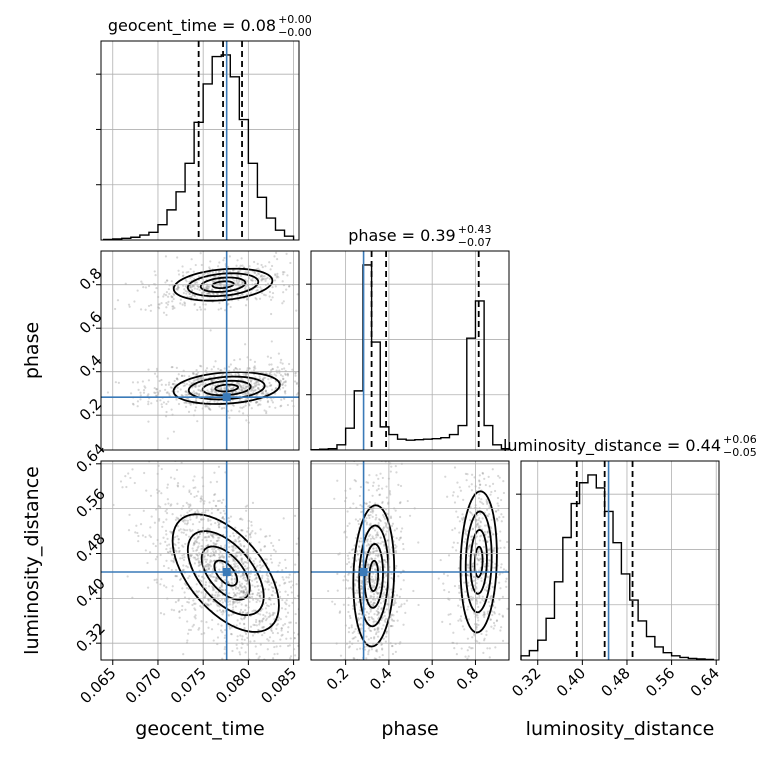  What do you see at coordinates (410, 562) in the screenshot?
I see `joint-panel-phase_luminosity_distance` at bounding box center [410, 562].